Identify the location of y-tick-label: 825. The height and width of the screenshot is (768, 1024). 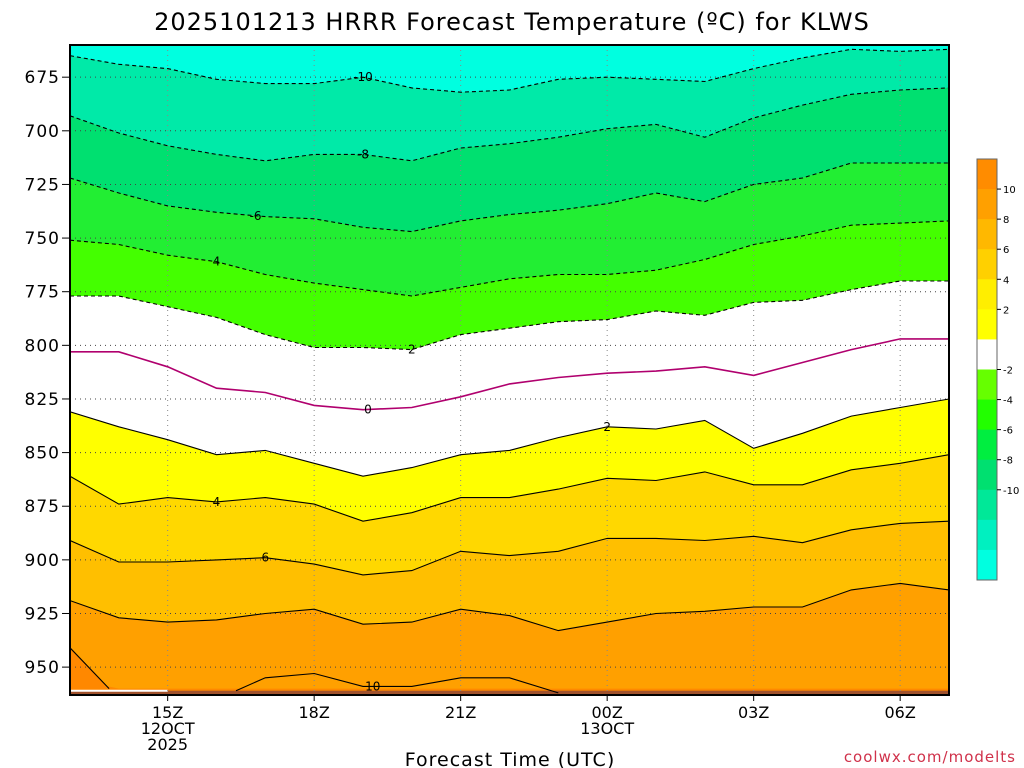
(42, 400).